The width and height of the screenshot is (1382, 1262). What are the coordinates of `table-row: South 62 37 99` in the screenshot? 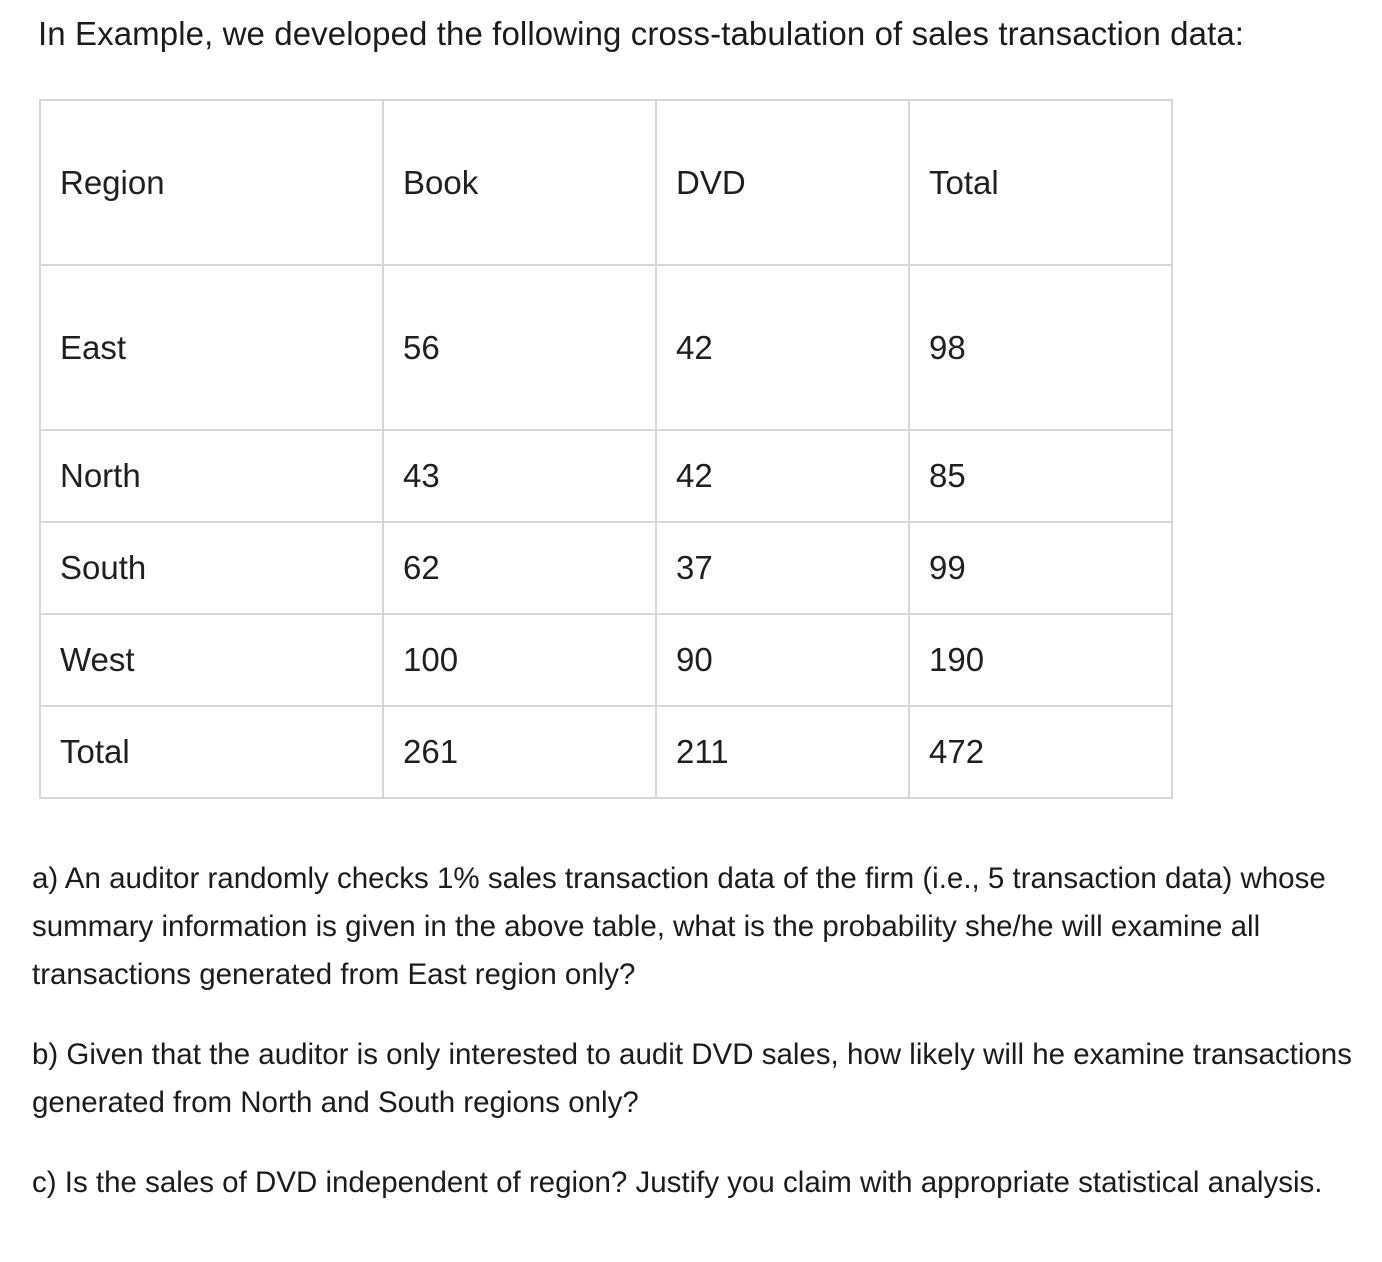 It's located at (606, 568).